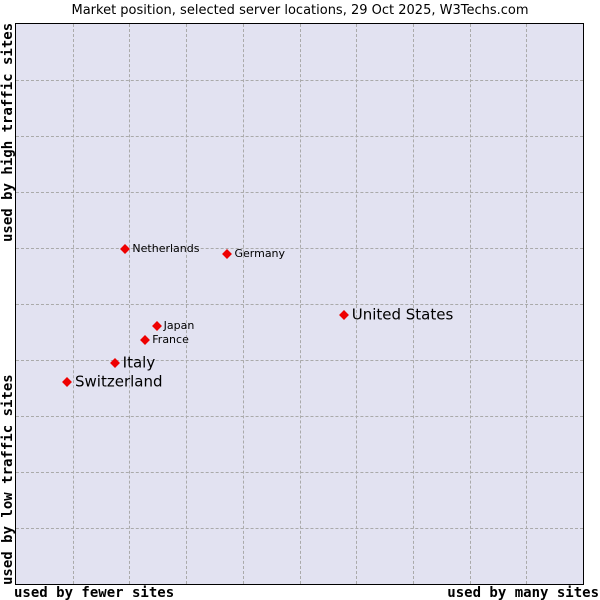 The image size is (600, 600). I want to click on data-point-label: Italy, so click(139, 362).